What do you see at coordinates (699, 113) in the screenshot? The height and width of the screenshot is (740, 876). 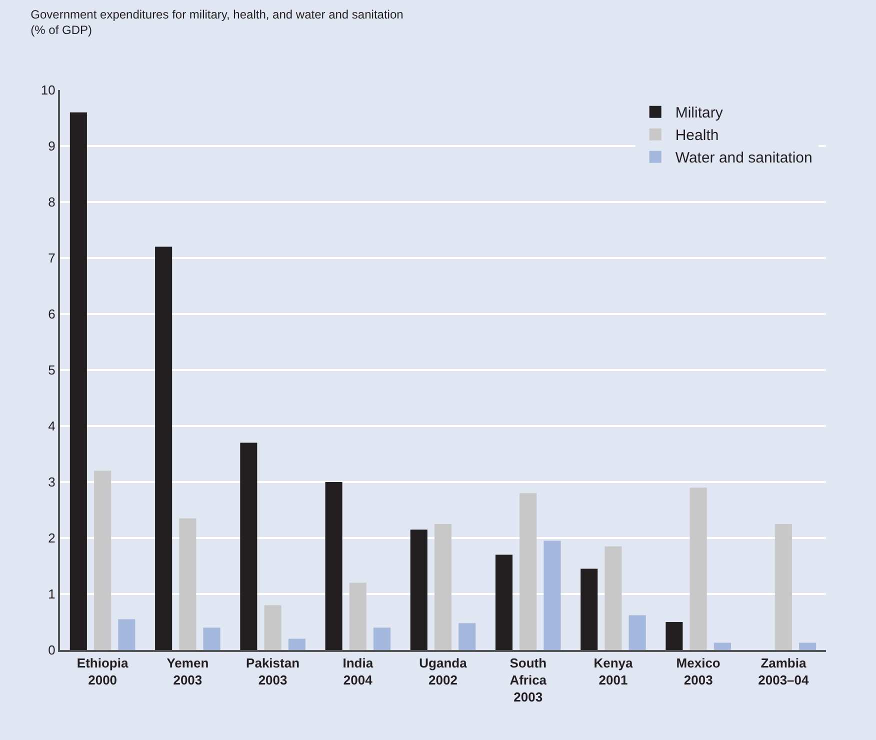 I see `legend-label: Military` at bounding box center [699, 113].